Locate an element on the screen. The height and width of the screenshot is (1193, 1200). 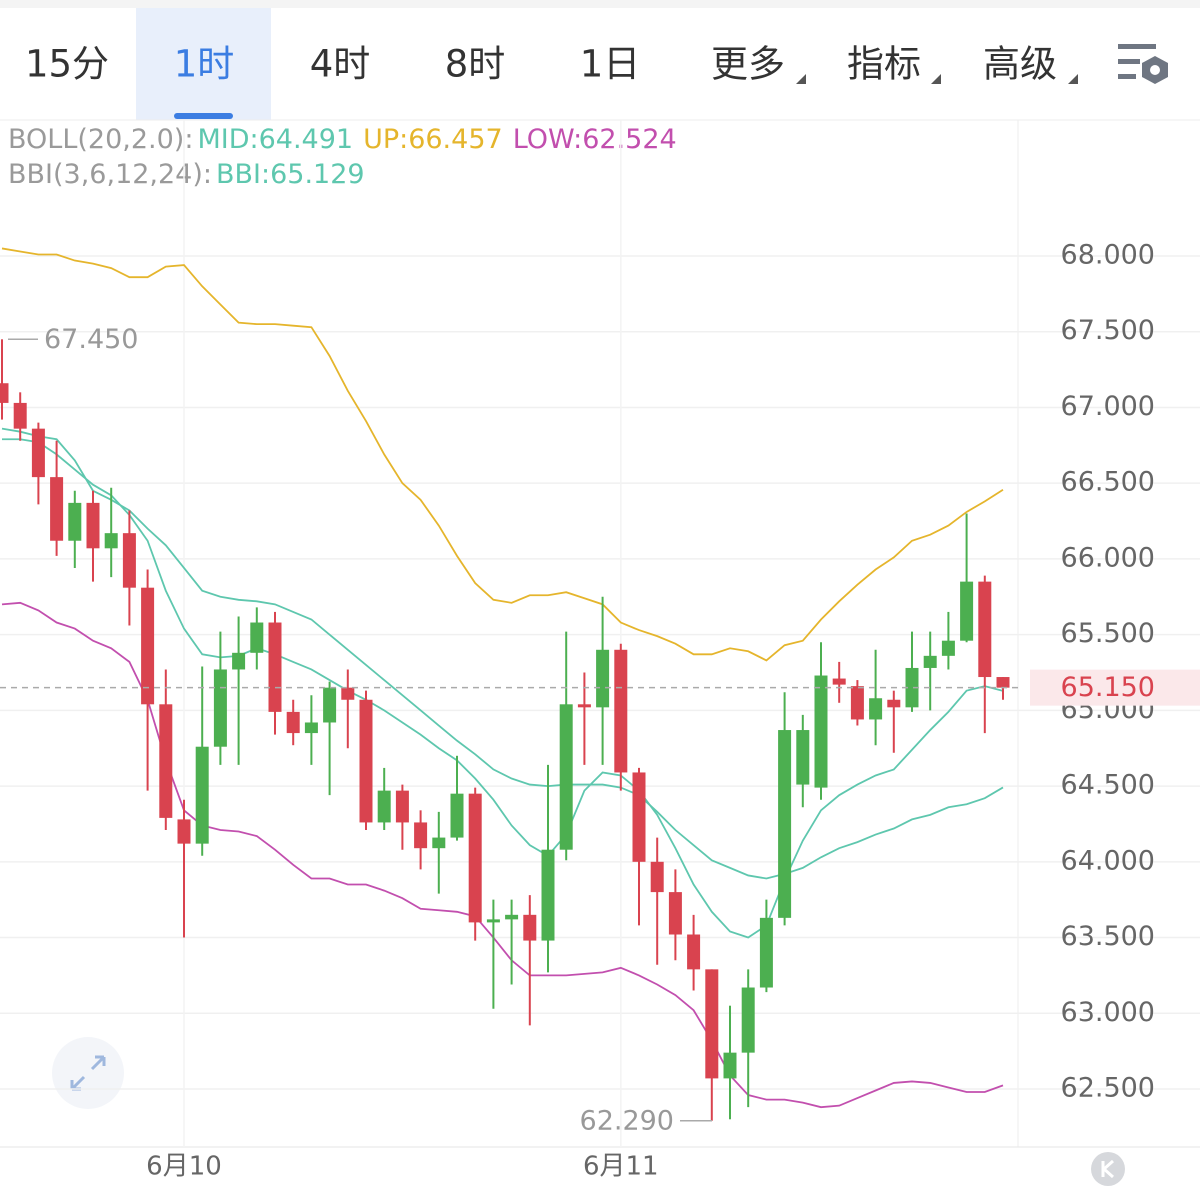
tab-underline is located at coordinates (203, 116).